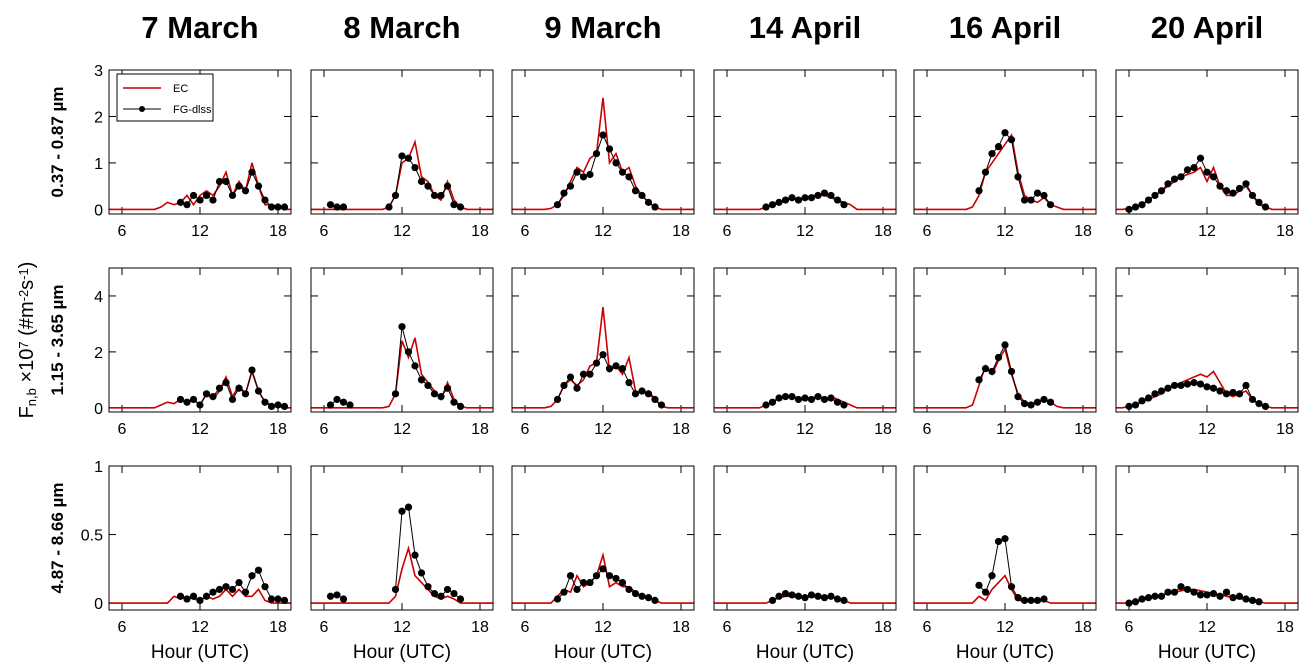  Describe the element at coordinates (98, 604) in the screenshot. I see `y-tick-label: 0` at that location.